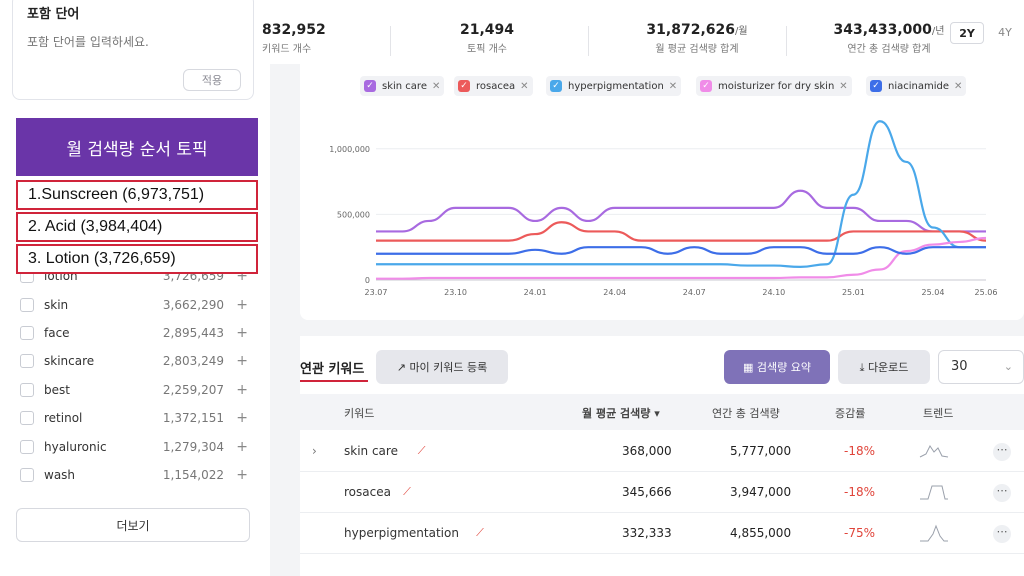 This screenshot has width=1024, height=576. Describe the element at coordinates (933, 292) in the screenshot. I see `x-tick-label: 25.04` at that location.